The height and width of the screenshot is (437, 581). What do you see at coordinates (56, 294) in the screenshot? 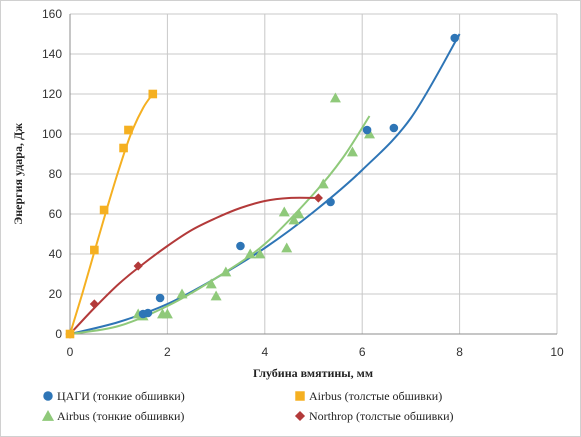
I see `y-tick-label: 20` at bounding box center [56, 294].